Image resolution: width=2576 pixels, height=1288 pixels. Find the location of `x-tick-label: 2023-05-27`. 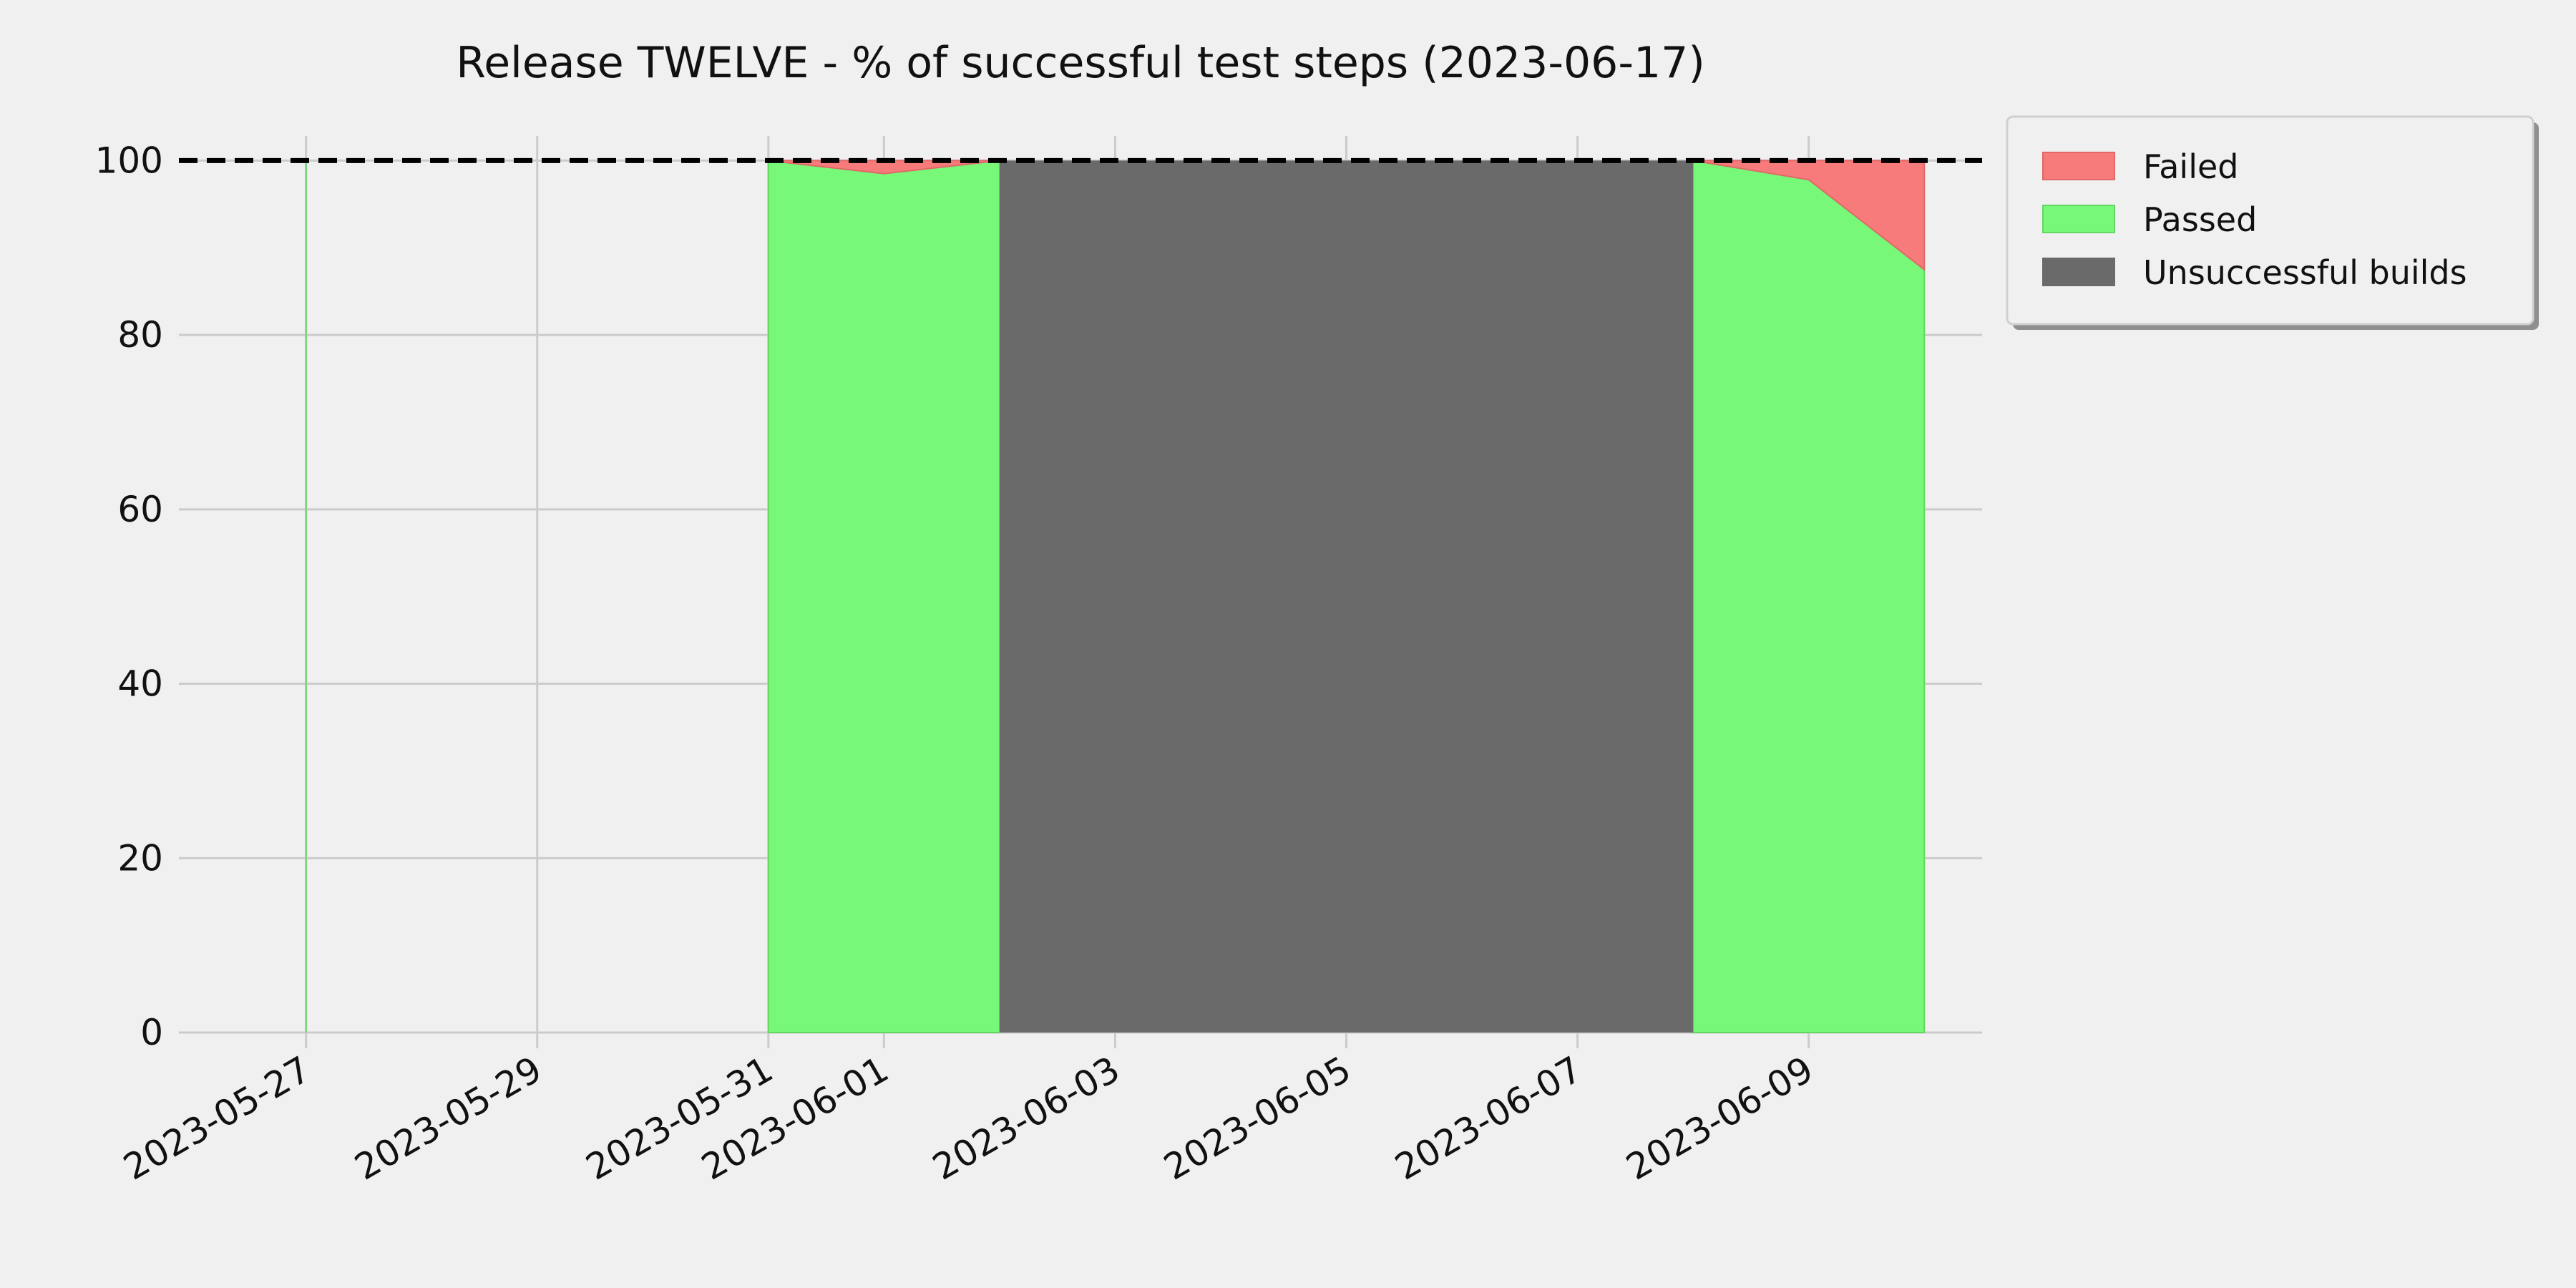

x-tick-label: 2023-05-27 is located at coordinates (217, 1118).